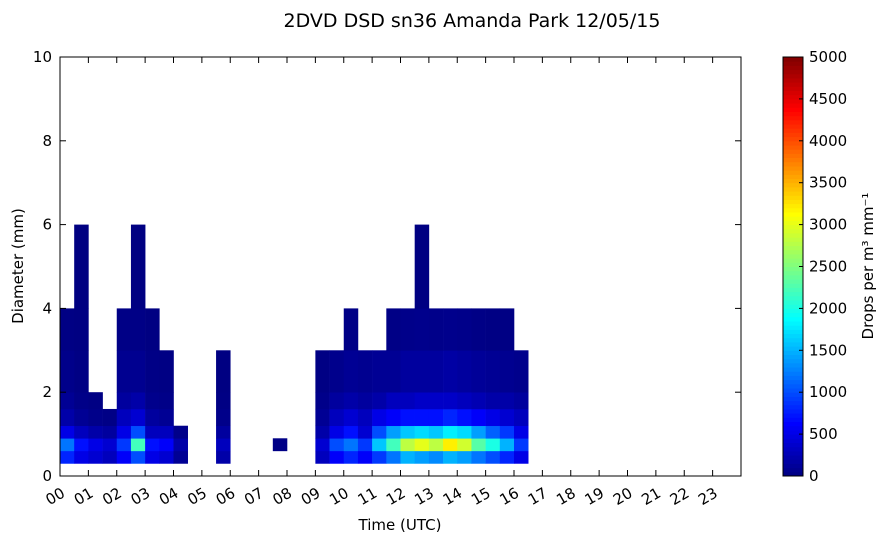  What do you see at coordinates (472, 21) in the screenshot?
I see `chart-title: 2DVD DSD sn36 Amanda Park 12/05/15` at bounding box center [472, 21].